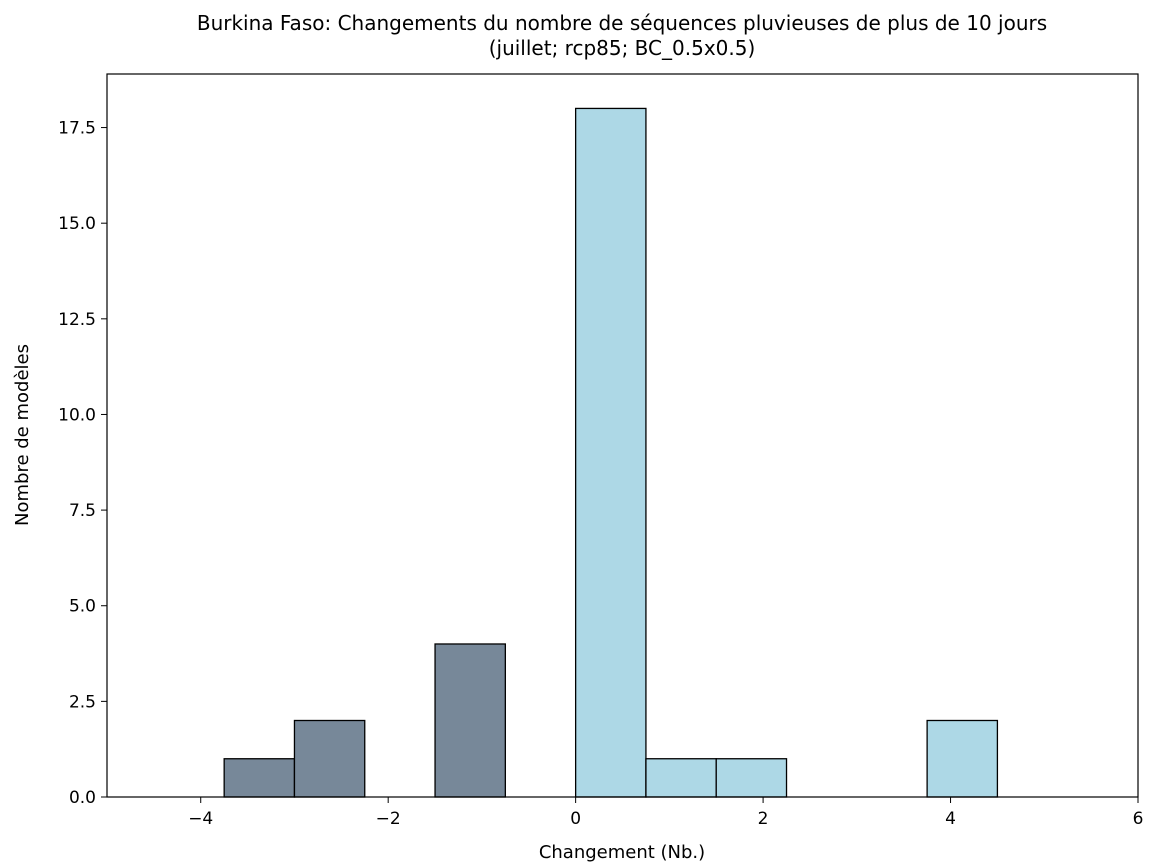 The height and width of the screenshot is (865, 1149). I want to click on y-tick-label: 17.5, so click(77, 129).